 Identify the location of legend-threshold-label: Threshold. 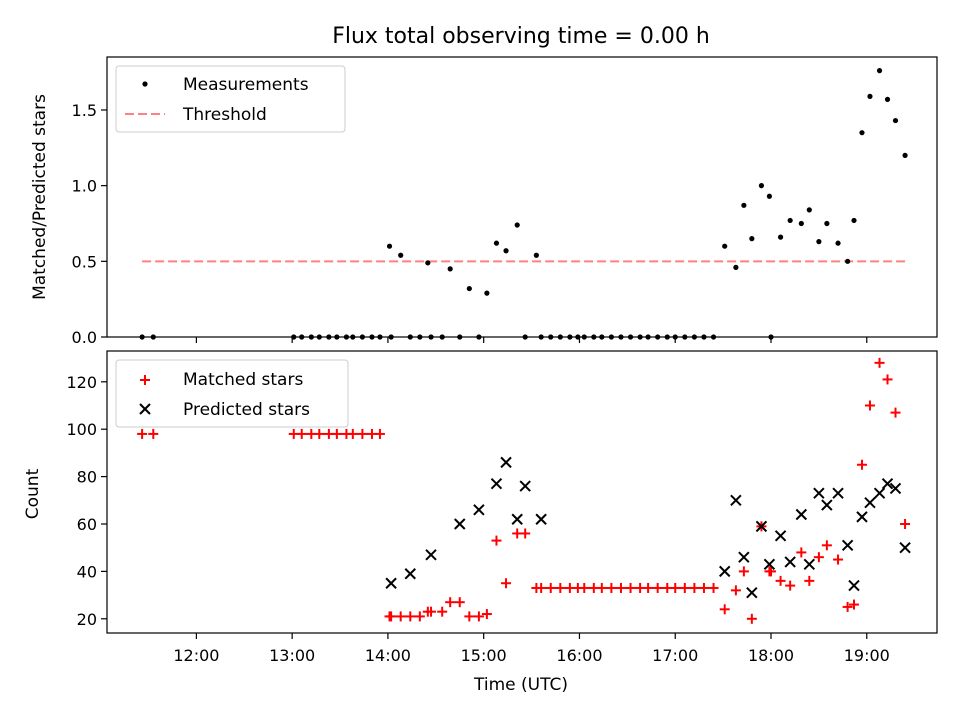
(224, 115).